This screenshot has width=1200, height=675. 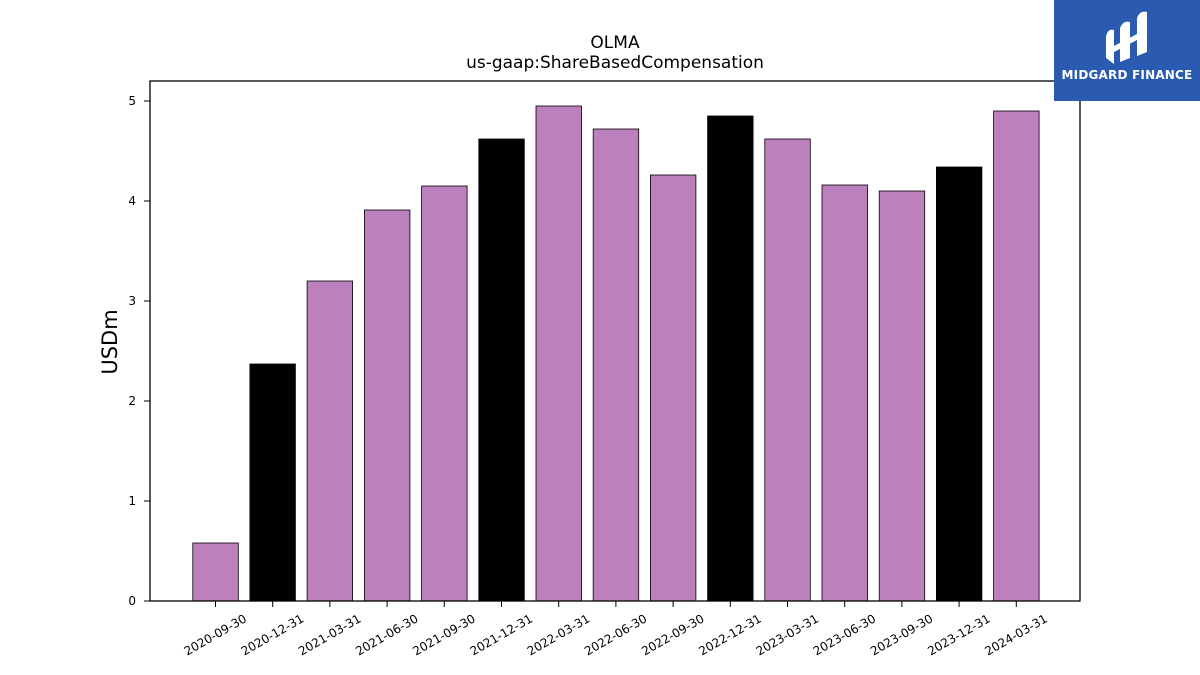 I want to click on y-tick-label: 0, so click(x=132, y=601).